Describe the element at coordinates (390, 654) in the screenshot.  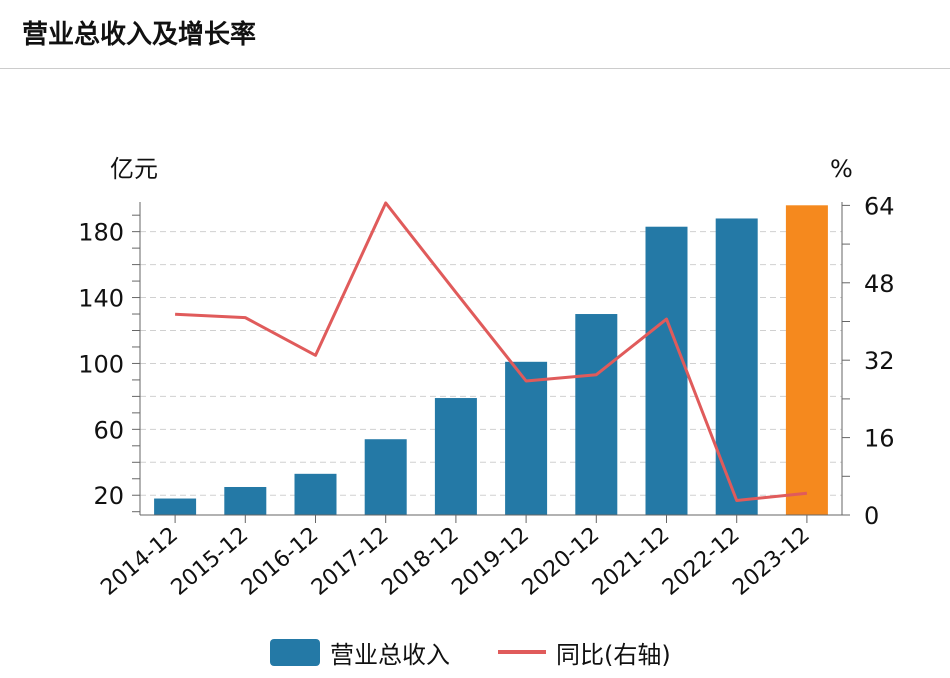
I see `legend-label-revenue: 营业总收入` at that location.